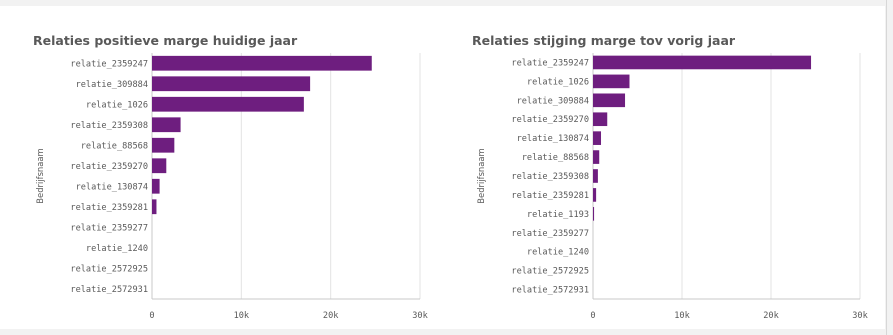 The image size is (893, 335). Describe the element at coordinates (886, 167) in the screenshot. I see `panel-divider` at that location.